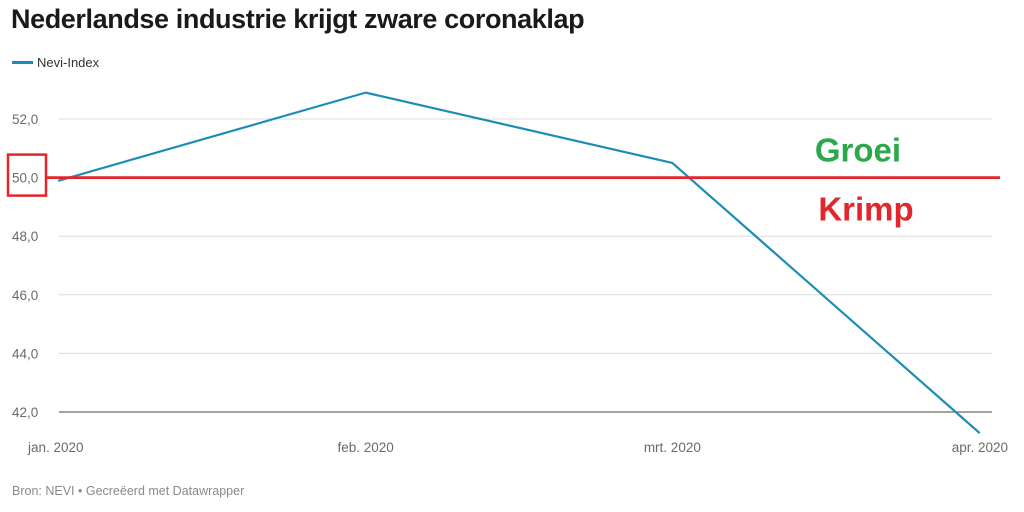  I want to click on y-axis-ticks: 42,0 44,0 46,0 48,0 50,0 52,0, so click(27, 266).